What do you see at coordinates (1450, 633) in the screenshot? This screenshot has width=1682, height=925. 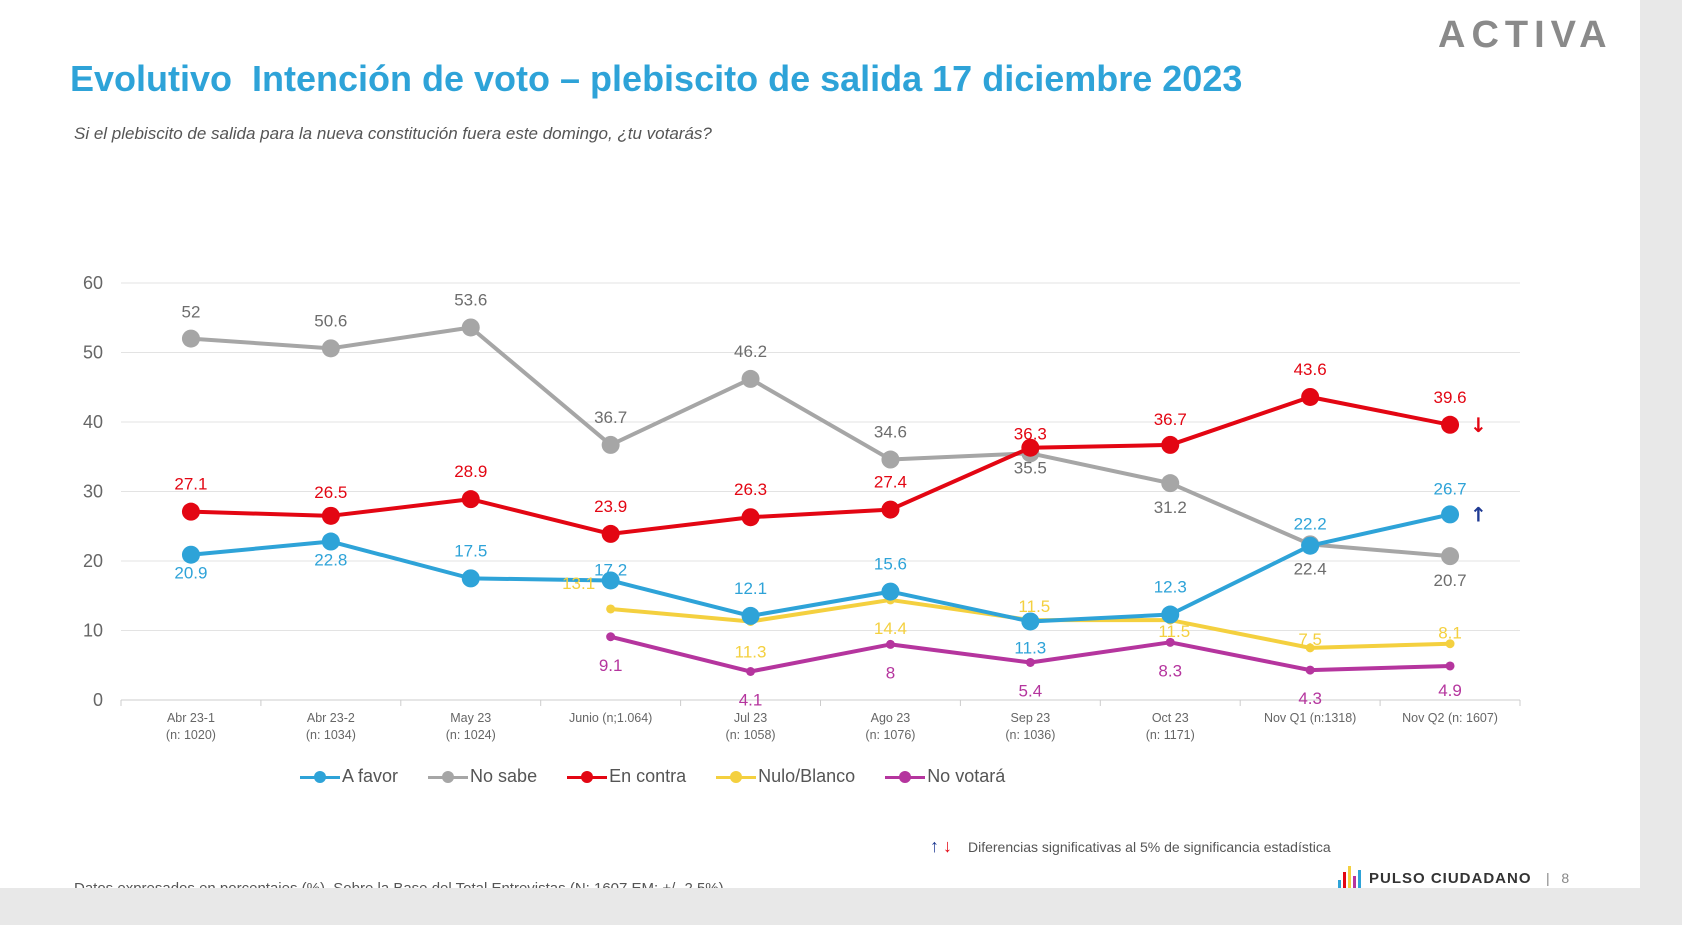 I see `data-label: 8.1` at bounding box center [1450, 633].